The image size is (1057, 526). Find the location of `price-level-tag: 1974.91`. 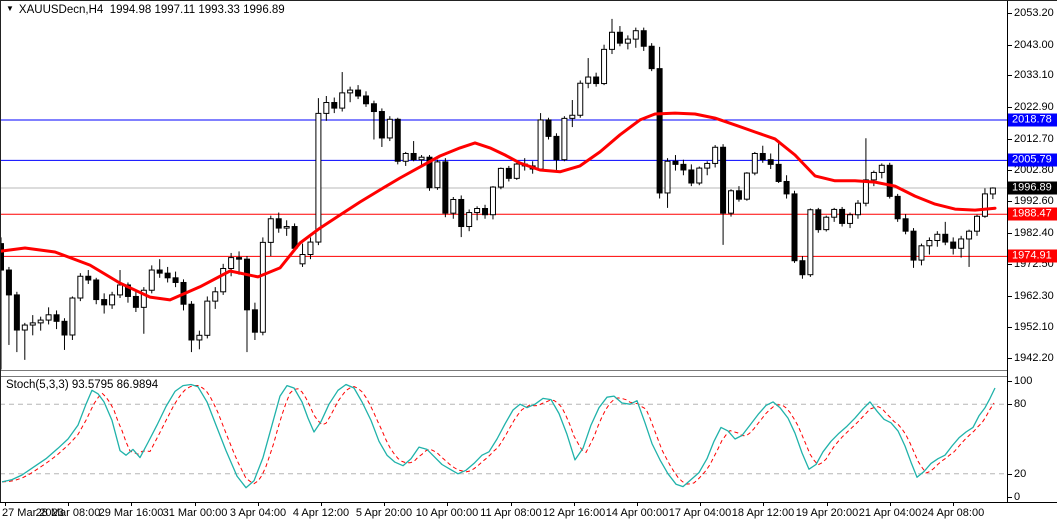

price-level-tag: 1974.91 is located at coordinates (1032, 256).